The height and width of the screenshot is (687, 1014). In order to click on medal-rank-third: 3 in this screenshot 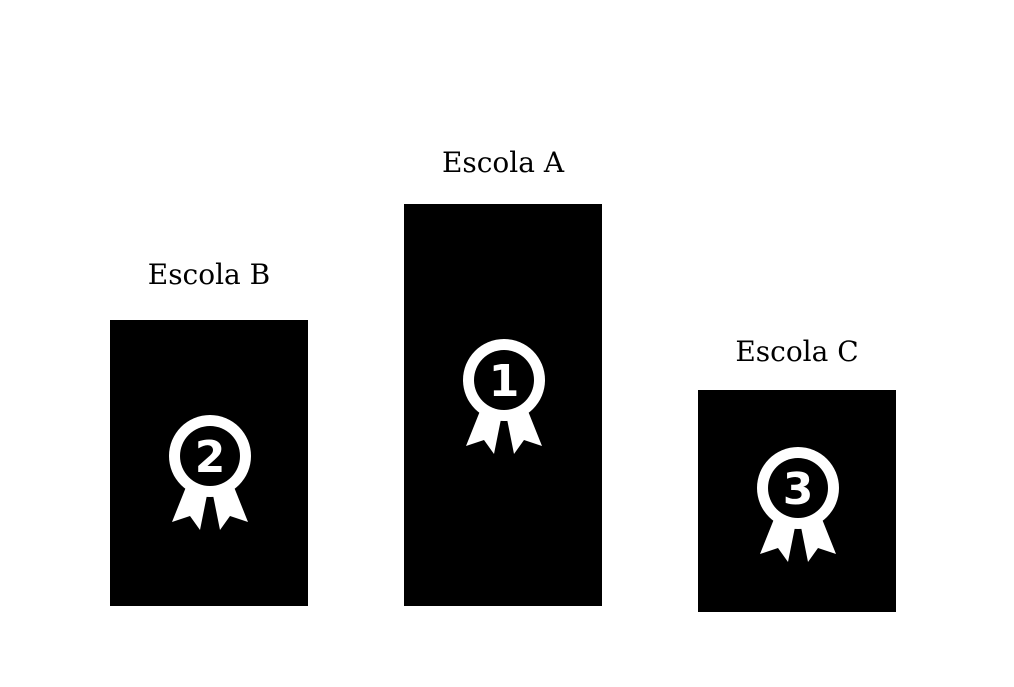, I will do `click(798, 489)`.